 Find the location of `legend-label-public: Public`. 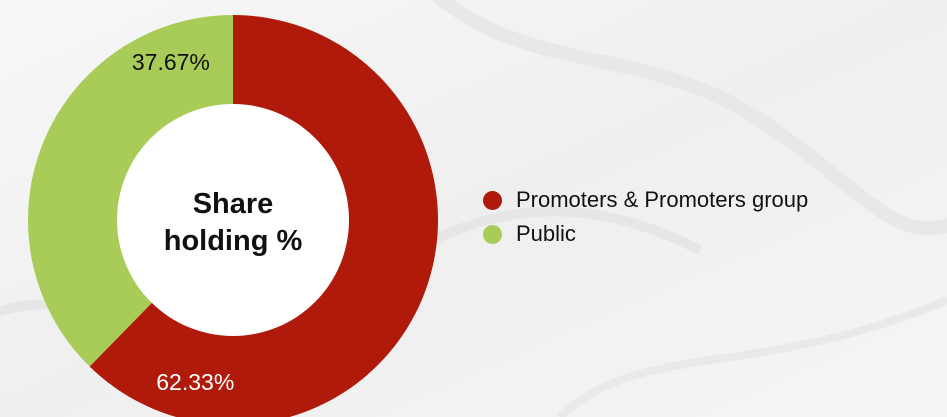

legend-label-public: Public is located at coordinates (546, 234).